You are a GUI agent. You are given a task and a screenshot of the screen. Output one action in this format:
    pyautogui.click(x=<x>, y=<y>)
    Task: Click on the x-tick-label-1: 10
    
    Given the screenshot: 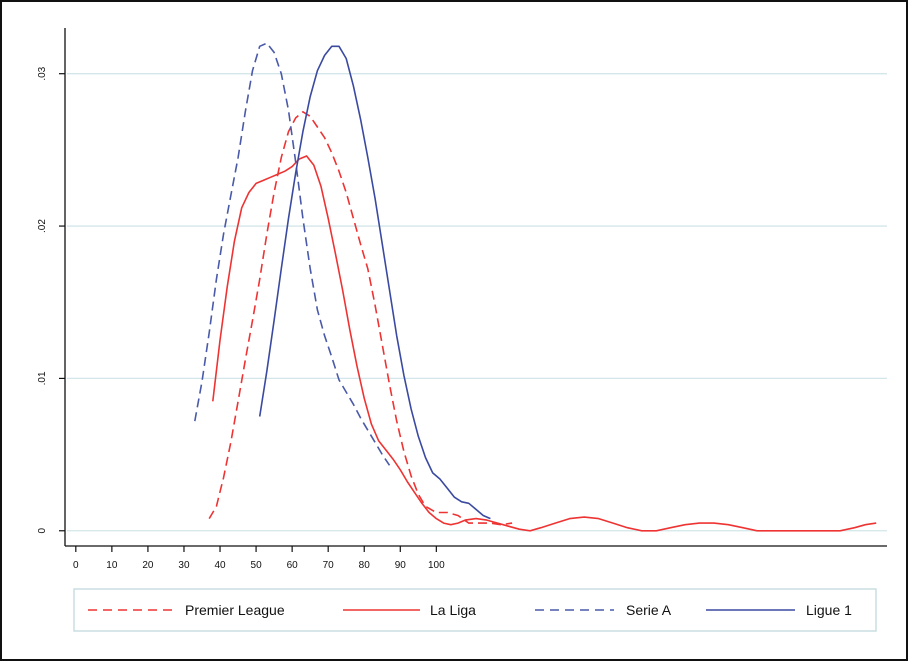 What is the action you would take?
    pyautogui.click(x=112, y=565)
    